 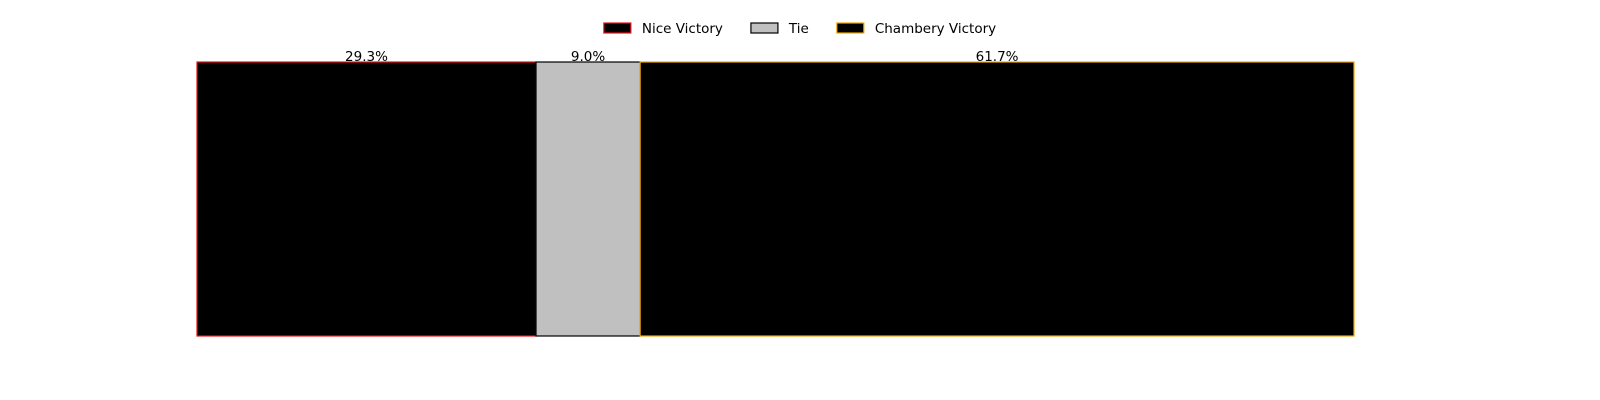 What do you see at coordinates (588, 57) in the screenshot?
I see `data-label-tie: 9.0%` at bounding box center [588, 57].